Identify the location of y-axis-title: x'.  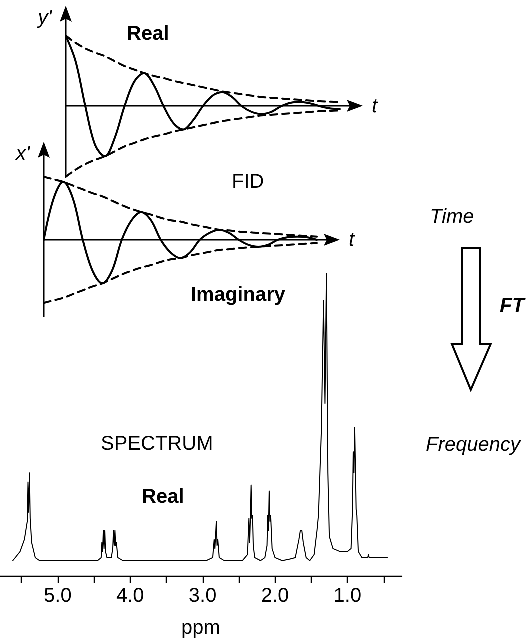
(23, 154).